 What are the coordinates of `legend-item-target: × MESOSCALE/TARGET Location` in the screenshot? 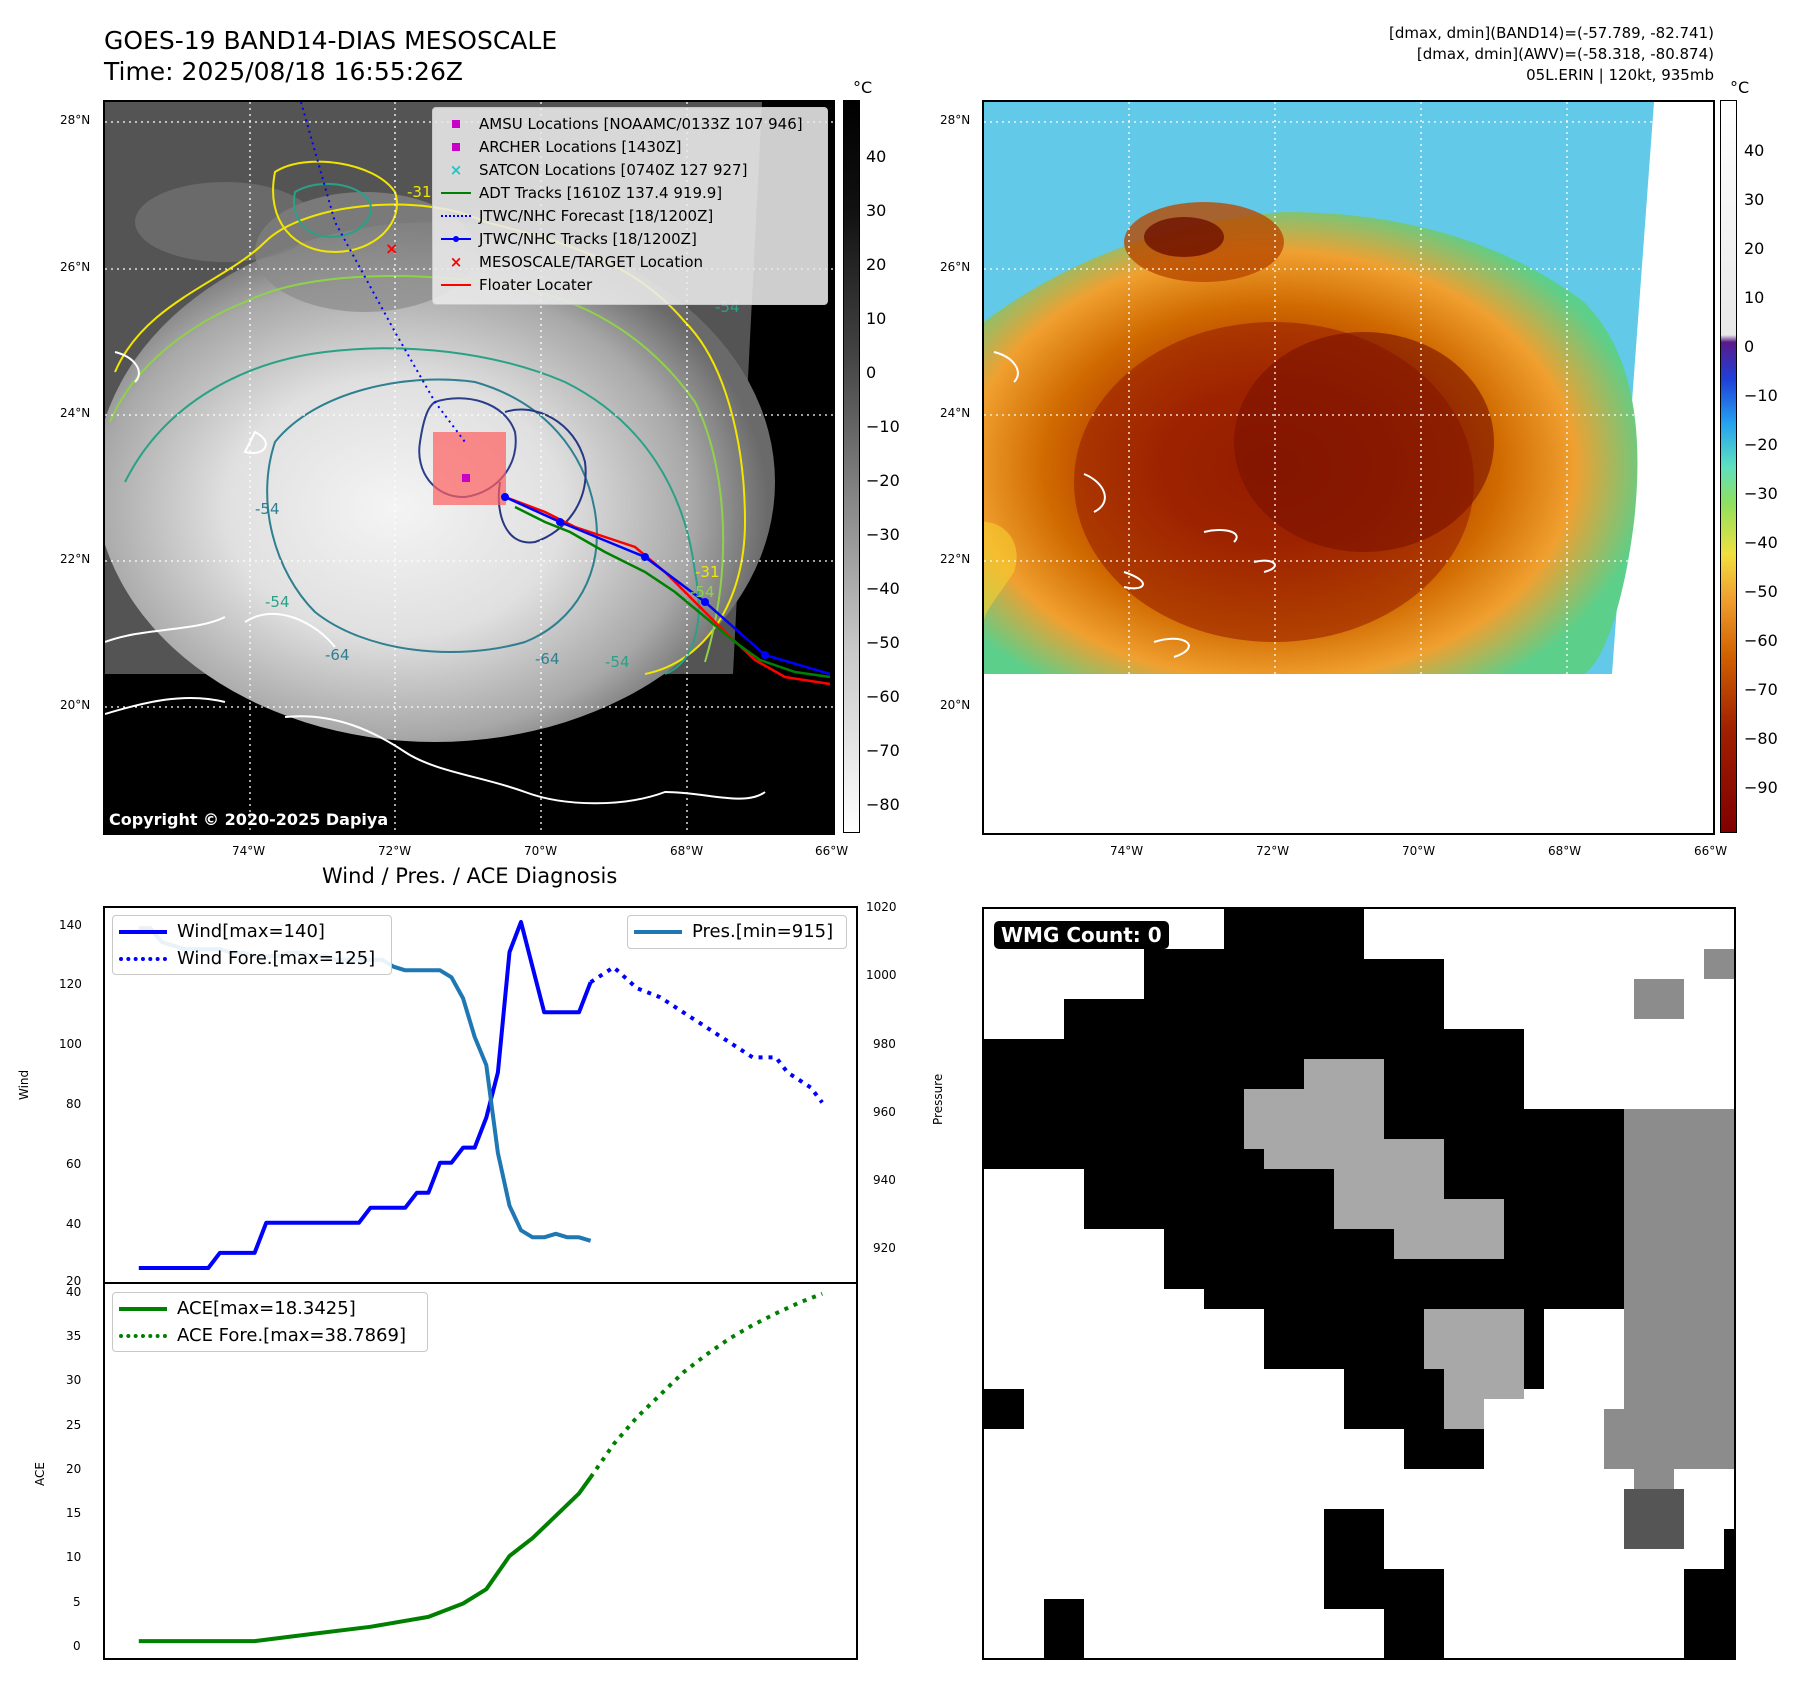 It's located at (630, 261).